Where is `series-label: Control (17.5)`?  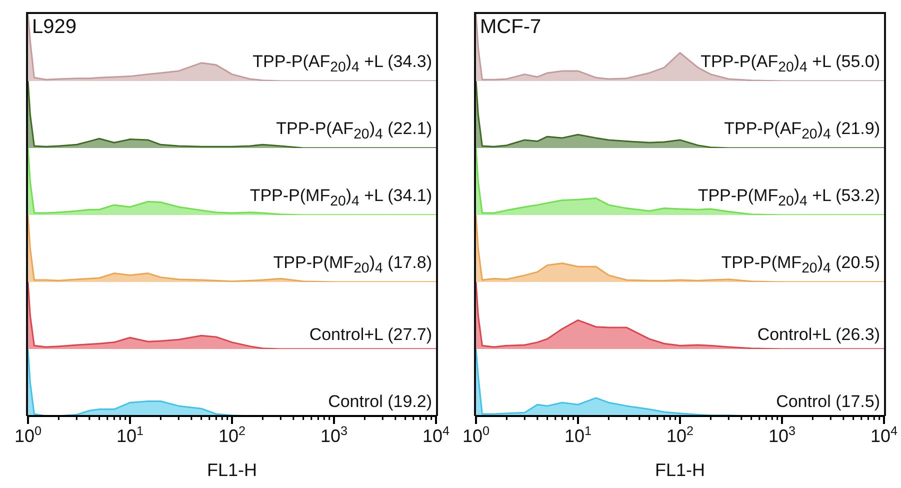
series-label: Control (17.5) is located at coordinates (828, 402).